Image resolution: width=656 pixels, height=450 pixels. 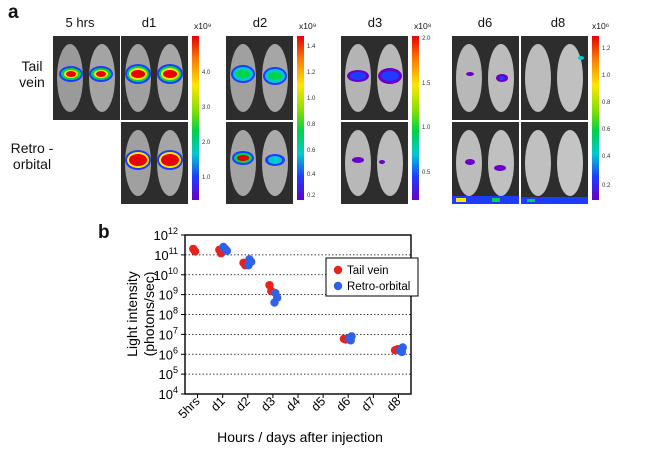 I want to click on col-label-d1: d1, so click(x=149, y=22).